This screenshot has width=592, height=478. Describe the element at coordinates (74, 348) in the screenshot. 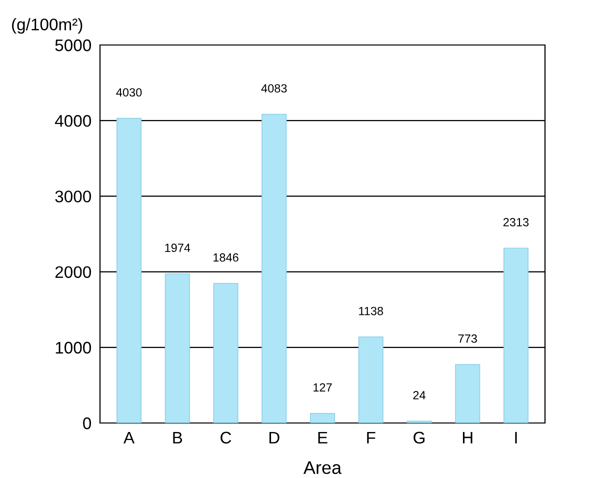

I see `y-tick-label: 1000` at that location.